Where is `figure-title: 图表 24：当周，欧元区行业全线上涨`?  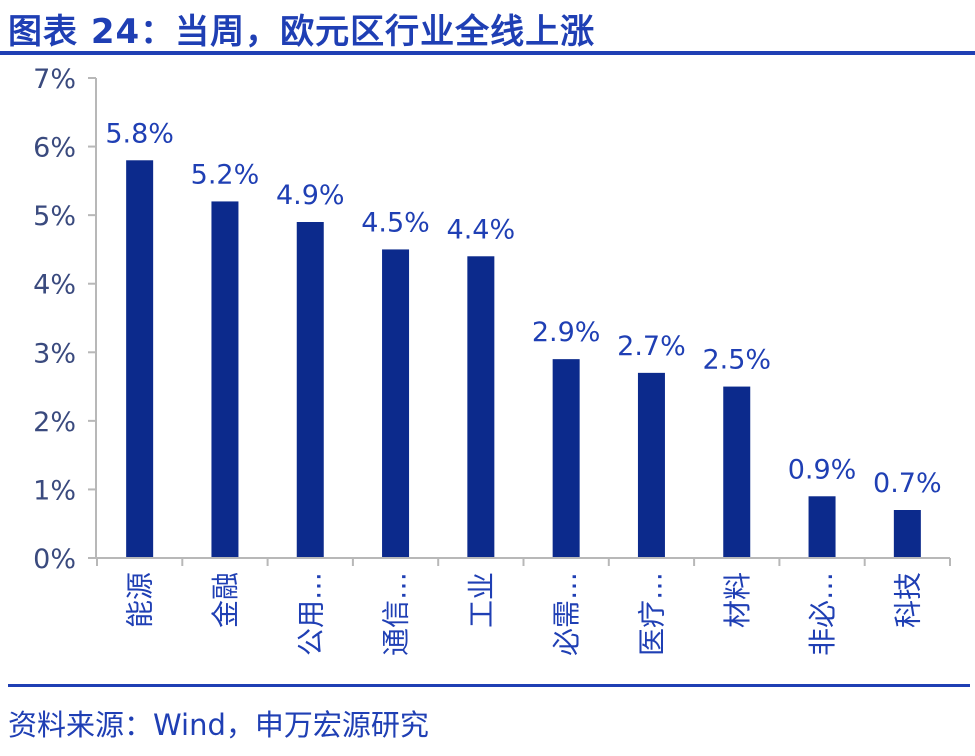 figure-title: 图表 24：当周，欧元区行业全线上涨 is located at coordinates (302, 32).